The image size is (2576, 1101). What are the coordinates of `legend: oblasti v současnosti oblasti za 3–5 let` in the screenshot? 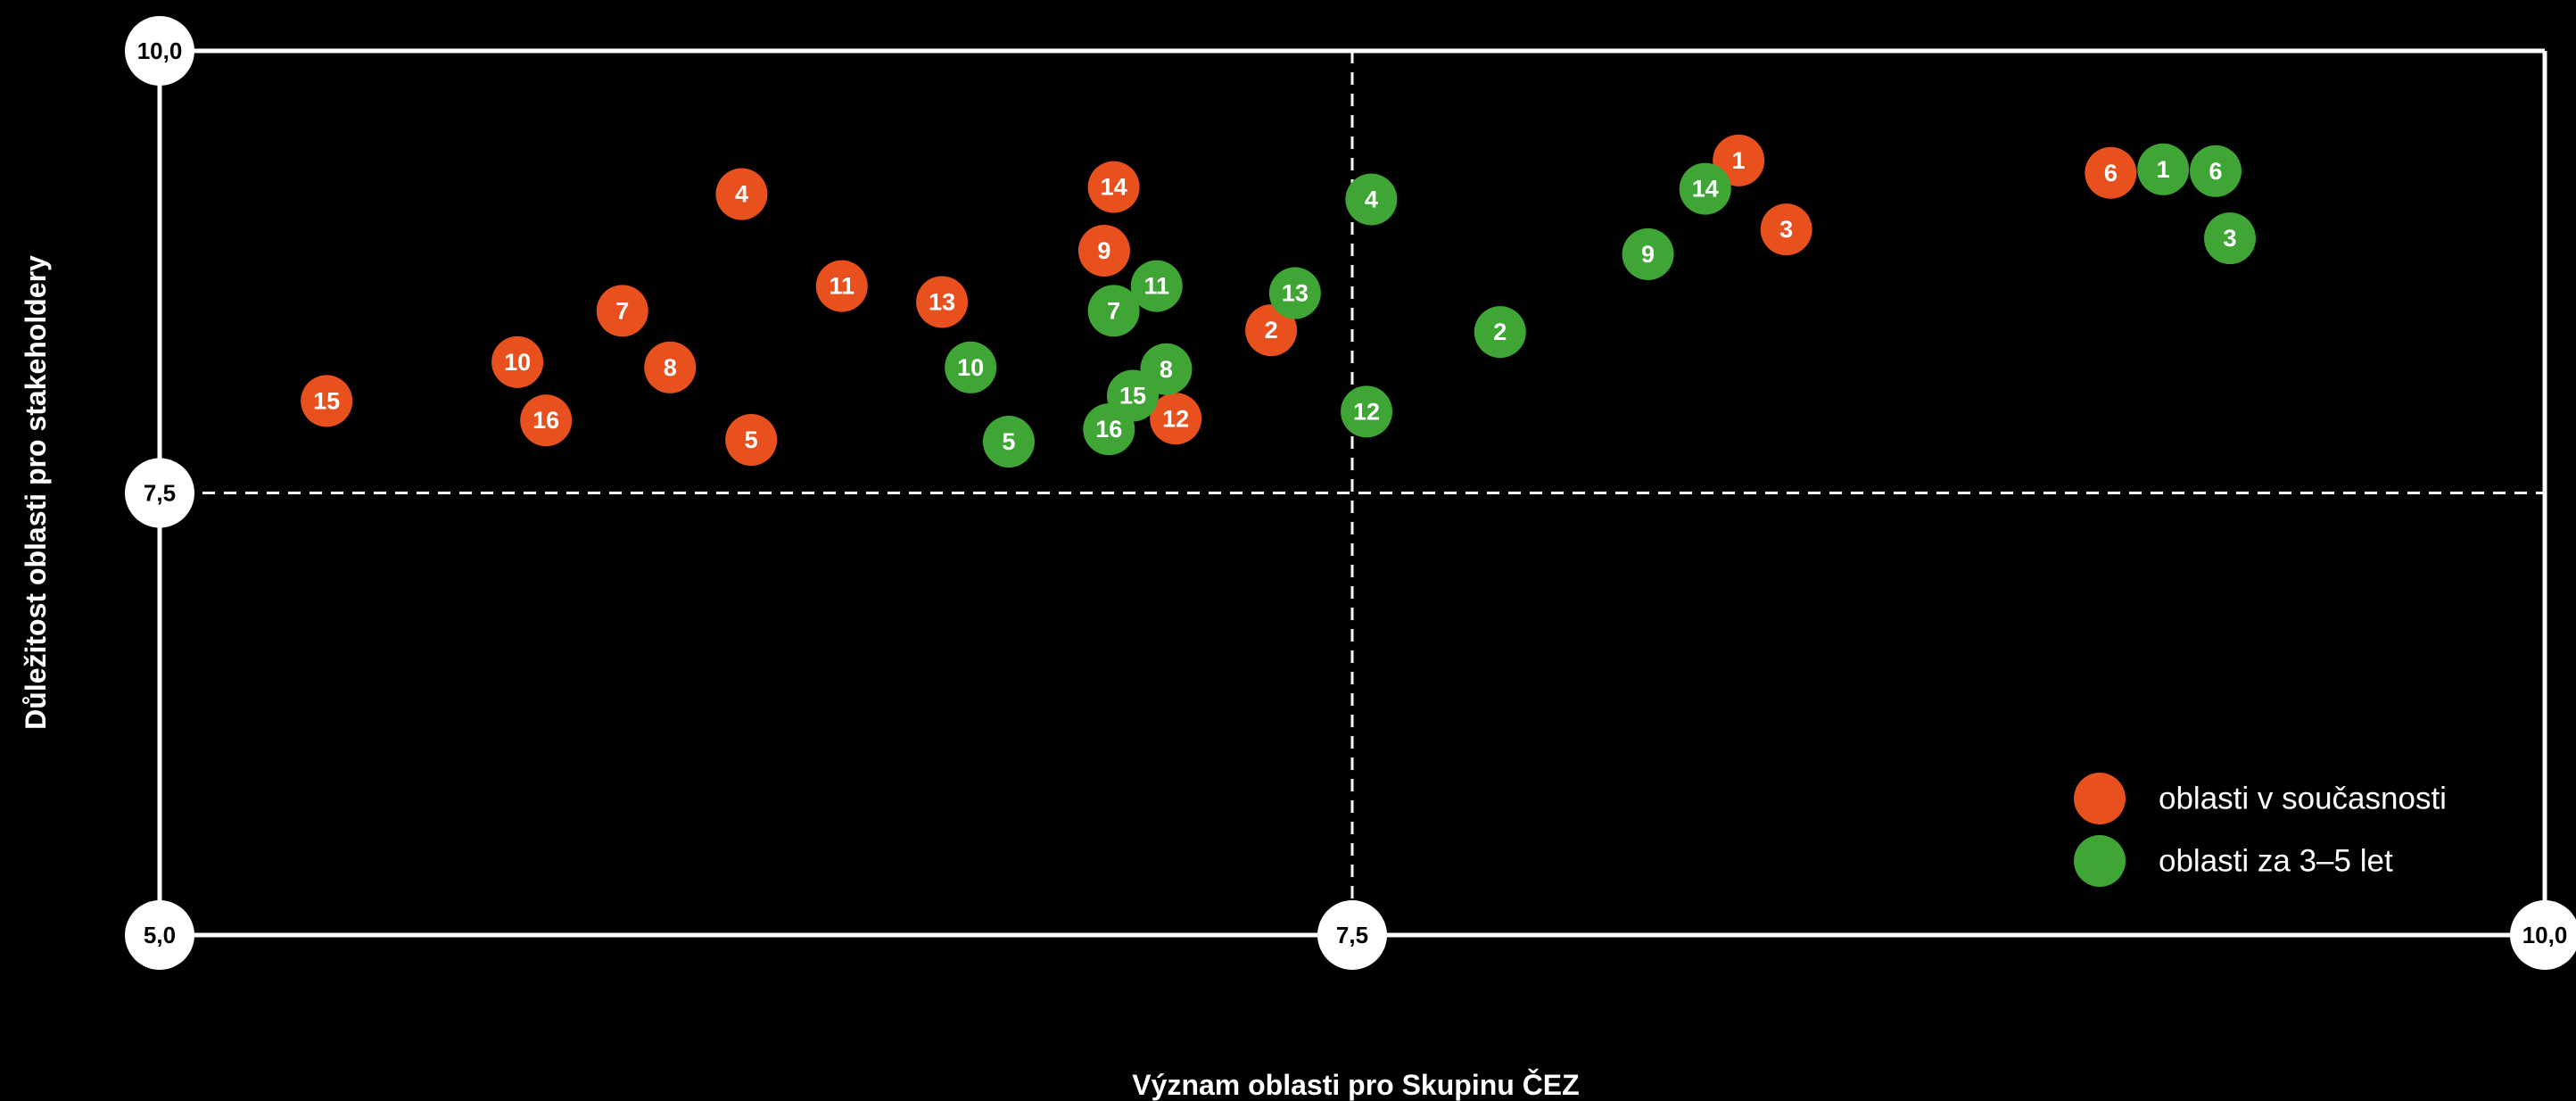 It's located at (2261, 830).